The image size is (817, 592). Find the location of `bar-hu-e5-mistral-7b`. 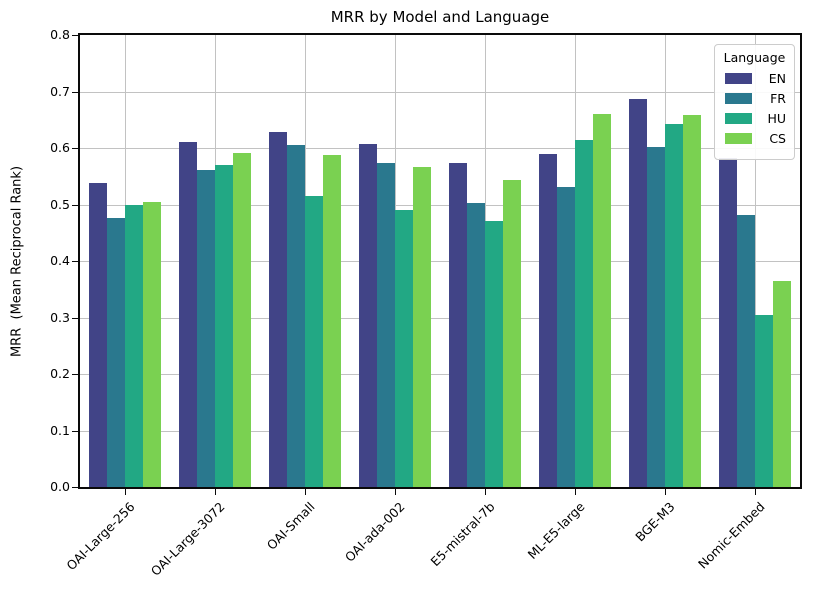

bar-hu-e5-mistral-7b is located at coordinates (494, 353).